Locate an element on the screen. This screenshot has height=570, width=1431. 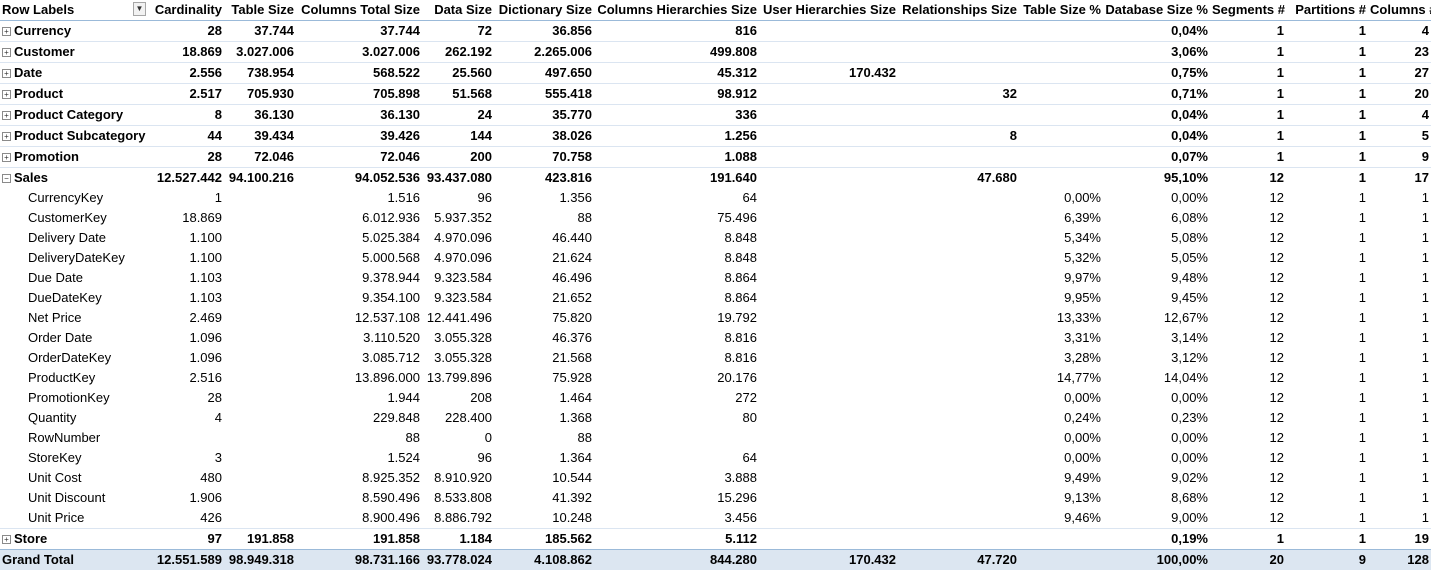
value-cell: 9,45% is located at coordinates (1156, 298).